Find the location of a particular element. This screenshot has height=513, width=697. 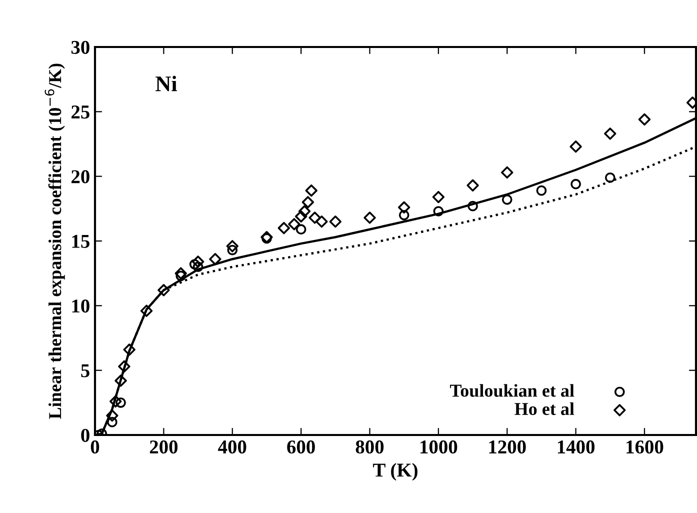

x-tick-label: 0 is located at coordinates (95, 447).